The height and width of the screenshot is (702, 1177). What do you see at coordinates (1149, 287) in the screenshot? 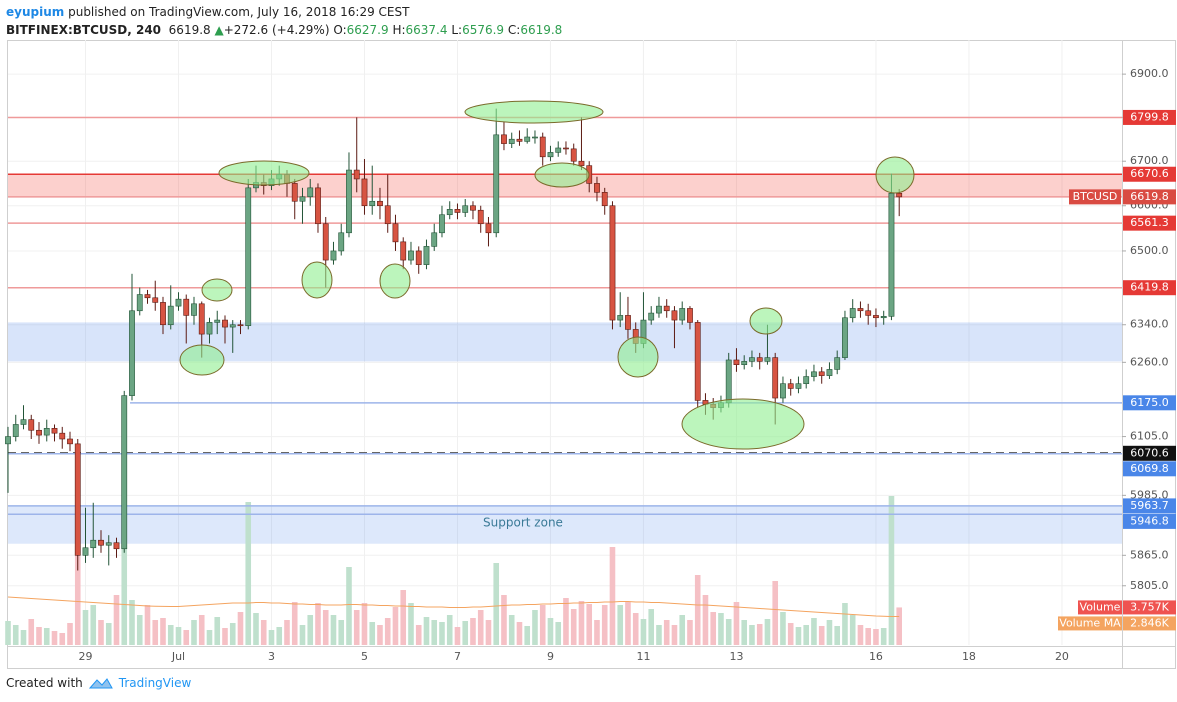
I see `price-label: 6419.8` at bounding box center [1149, 287].